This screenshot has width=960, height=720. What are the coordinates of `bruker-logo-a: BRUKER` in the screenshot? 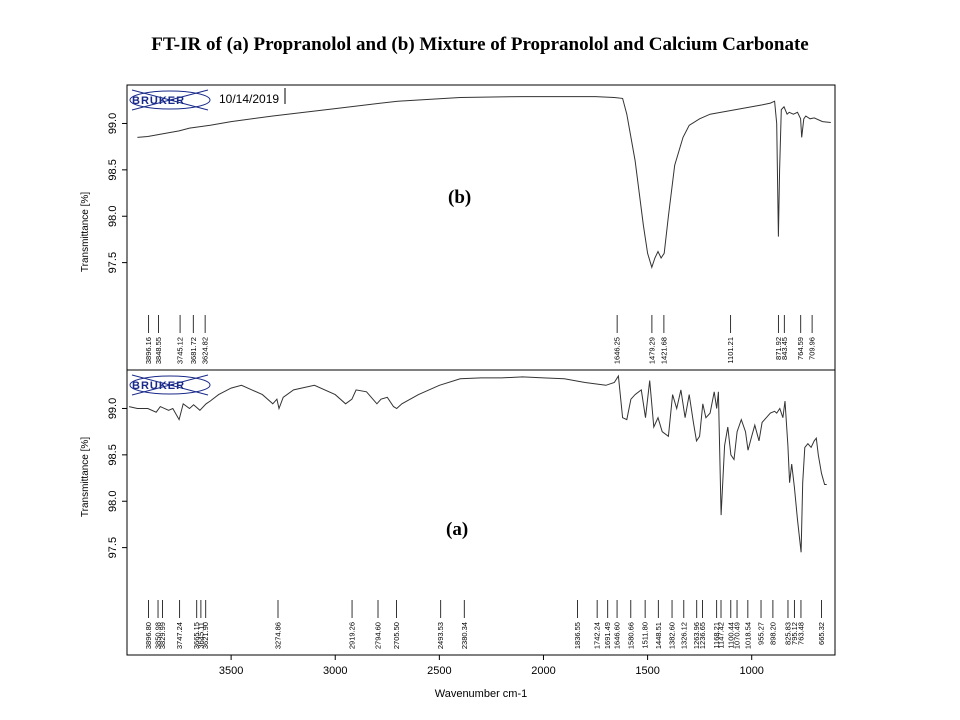 It's located at (170, 385).